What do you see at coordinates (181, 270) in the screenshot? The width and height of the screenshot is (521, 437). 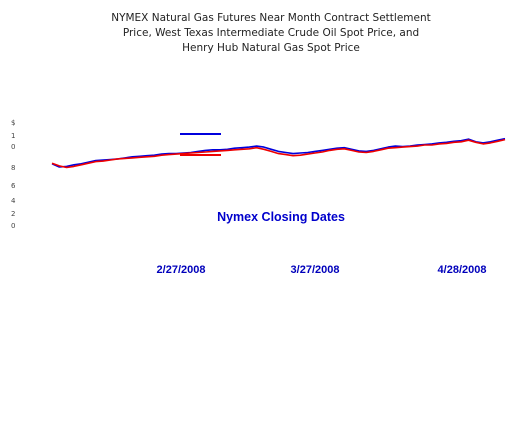 I see `x-tick-label: 2/27/2008` at bounding box center [181, 270].